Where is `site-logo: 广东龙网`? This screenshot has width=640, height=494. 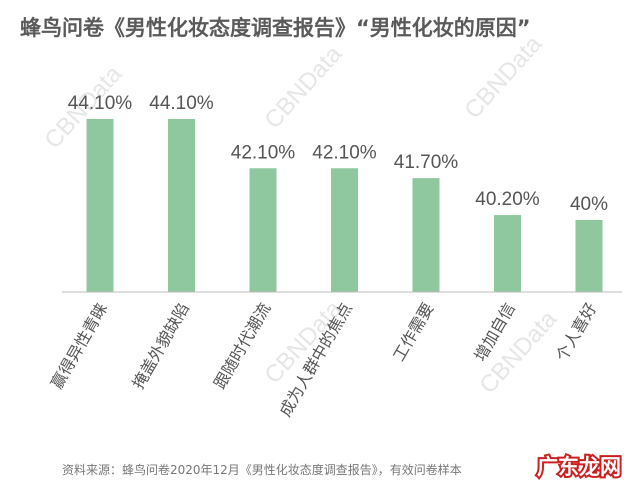 site-logo: 广东龙网 is located at coordinates (579, 466).